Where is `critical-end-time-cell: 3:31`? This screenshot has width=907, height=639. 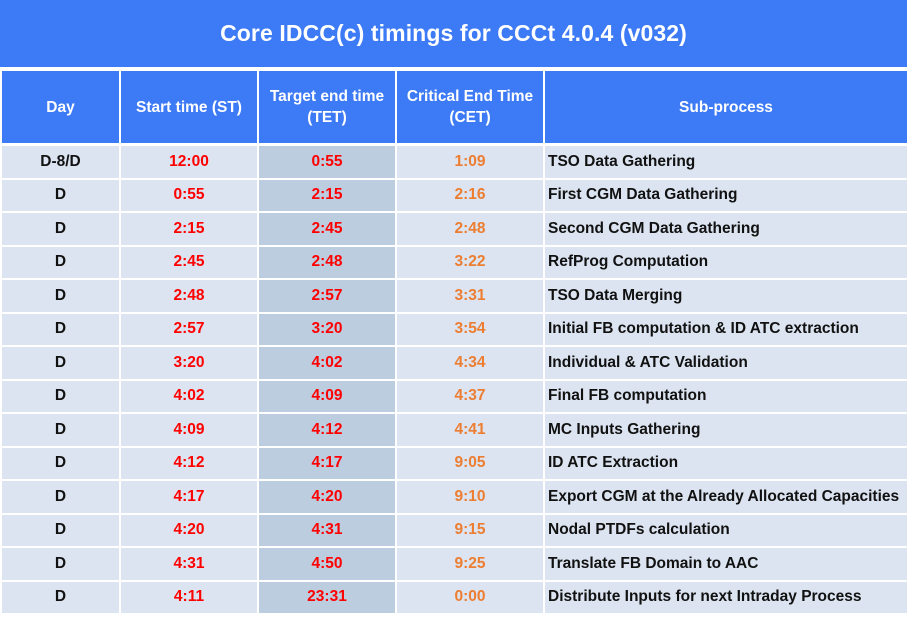
critical-end-time-cell: 3:31 is located at coordinates (470, 296).